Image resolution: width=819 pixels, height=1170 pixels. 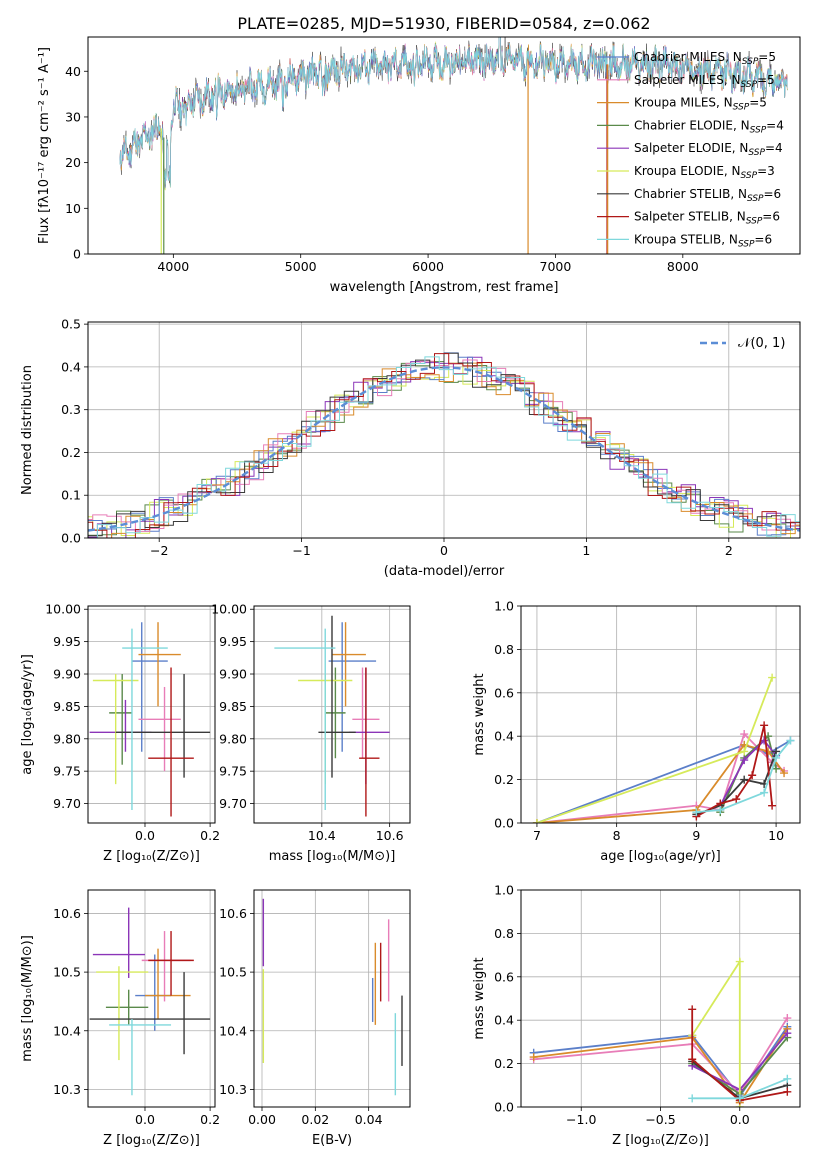 What do you see at coordinates (210, 1119) in the screenshot?
I see `x-tick-label: 0.2` at bounding box center [210, 1119].